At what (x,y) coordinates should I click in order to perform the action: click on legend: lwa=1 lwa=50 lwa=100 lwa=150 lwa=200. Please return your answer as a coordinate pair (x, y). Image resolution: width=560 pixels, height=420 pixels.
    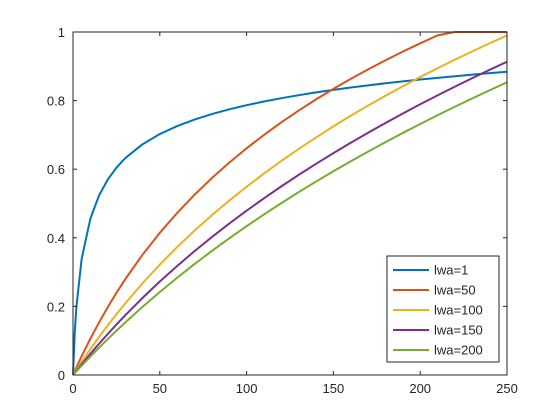
    Looking at the image, I should click on (443, 309).